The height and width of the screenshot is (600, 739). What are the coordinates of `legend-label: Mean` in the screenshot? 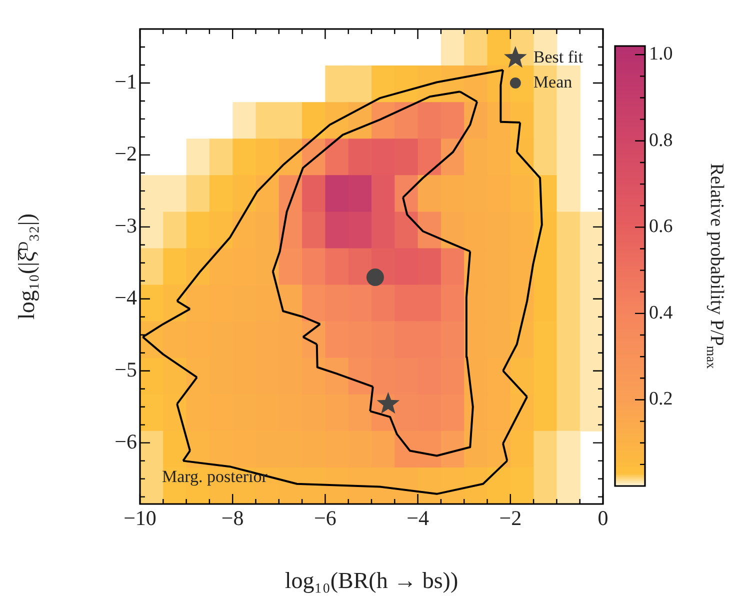 It's located at (553, 82).